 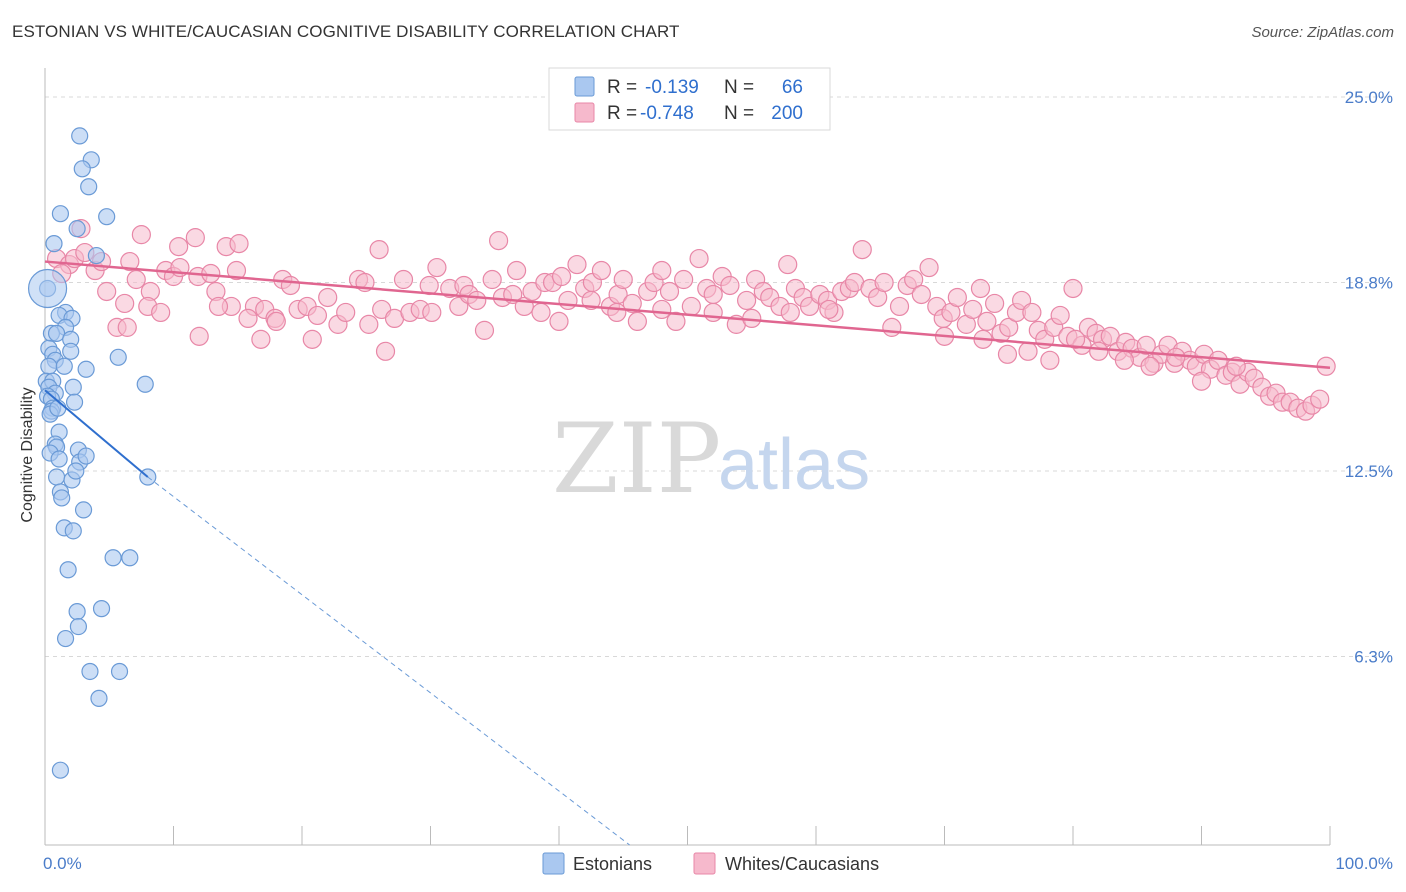 I want to click on correlation-legend: R = -0.139 N = 66 R = -0.748 N = 200, so click(x=689, y=99).